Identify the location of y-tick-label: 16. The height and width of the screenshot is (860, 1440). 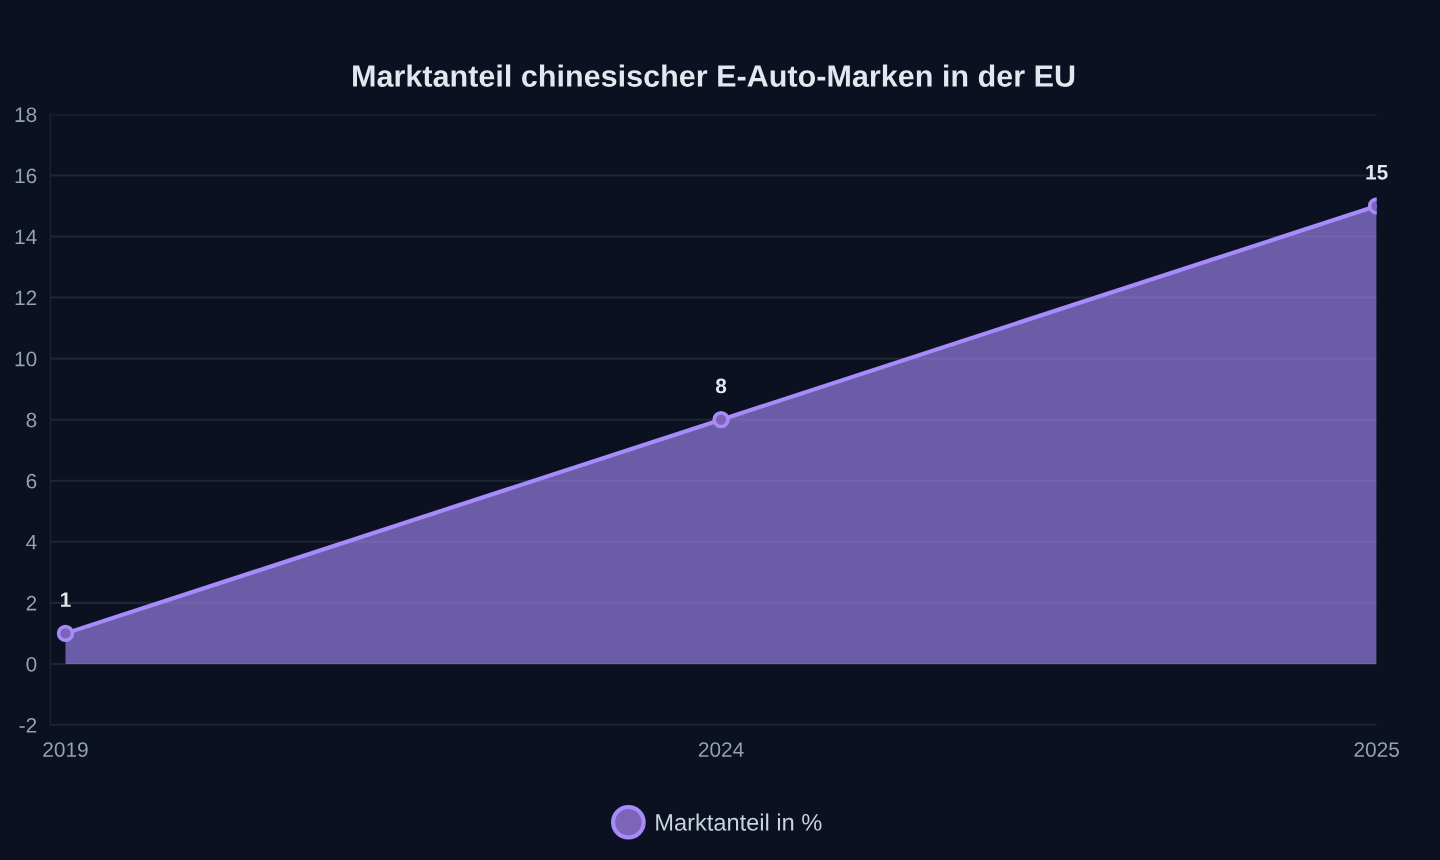
(26, 176).